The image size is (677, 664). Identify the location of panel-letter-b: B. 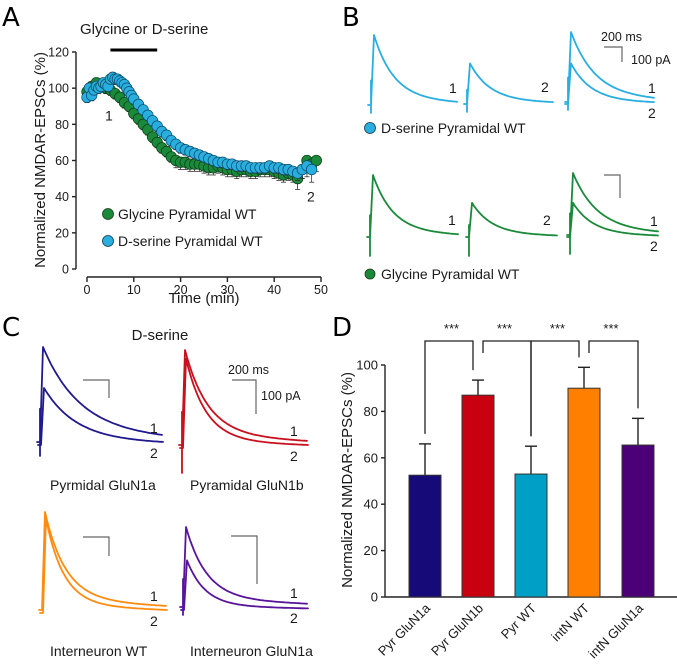
(351, 18).